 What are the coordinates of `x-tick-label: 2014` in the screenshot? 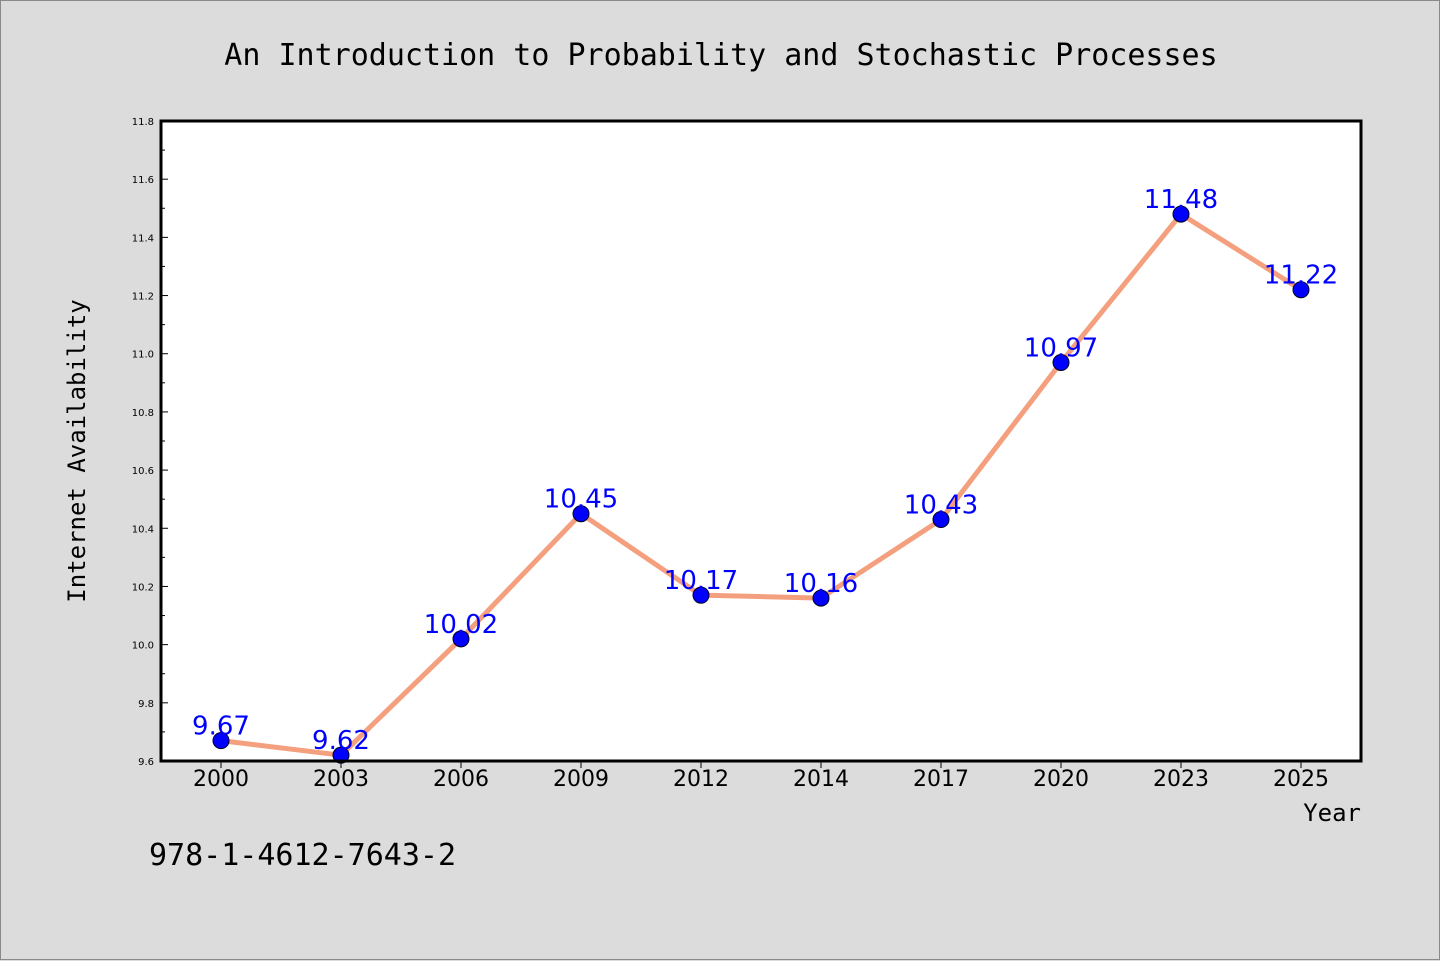 It's located at (821, 779).